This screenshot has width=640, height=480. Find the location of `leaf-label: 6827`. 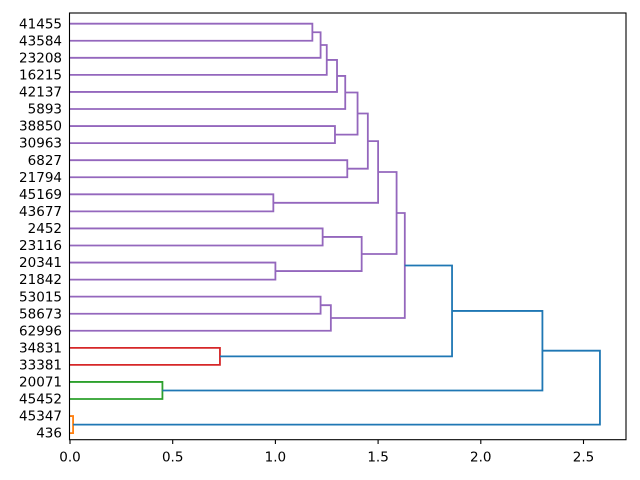

leaf-label: 6827 is located at coordinates (45, 161).